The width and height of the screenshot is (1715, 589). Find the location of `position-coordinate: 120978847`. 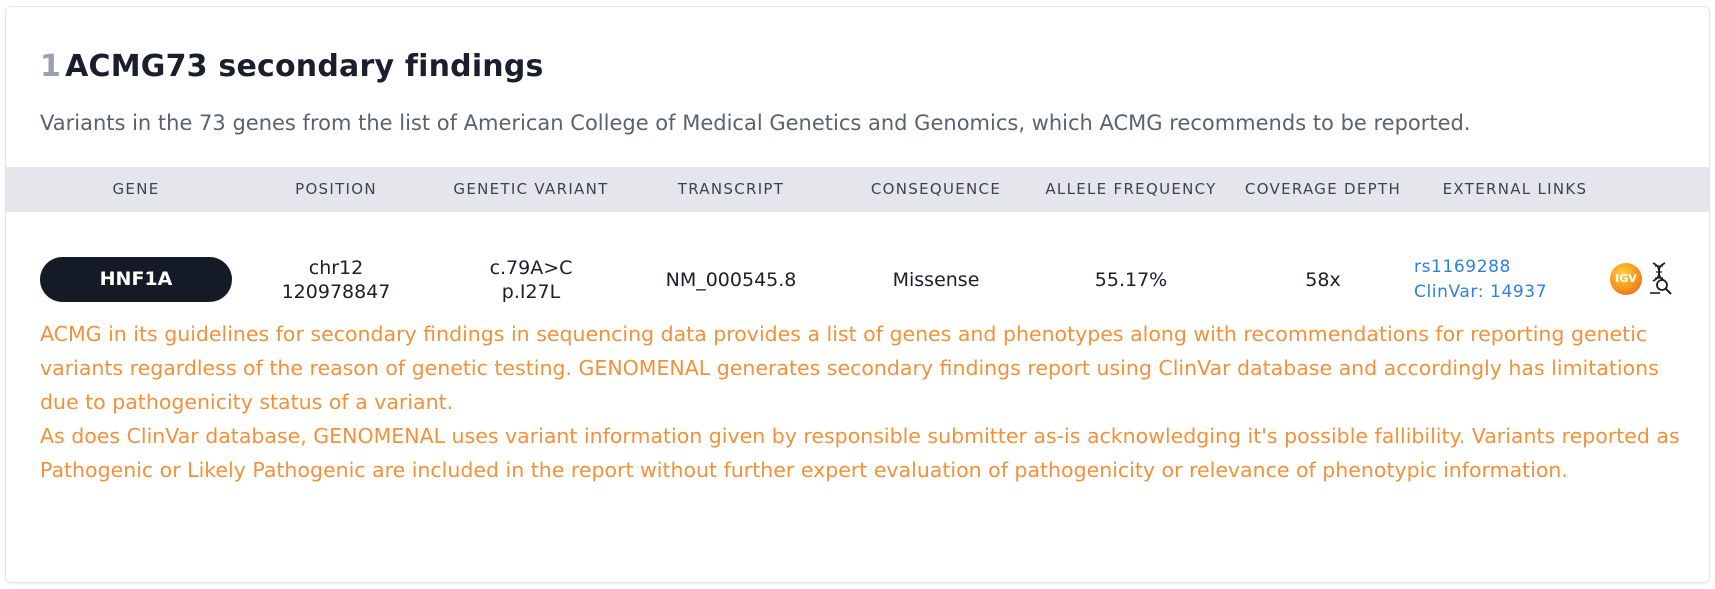

position-coordinate: 120978847 is located at coordinates (336, 292).